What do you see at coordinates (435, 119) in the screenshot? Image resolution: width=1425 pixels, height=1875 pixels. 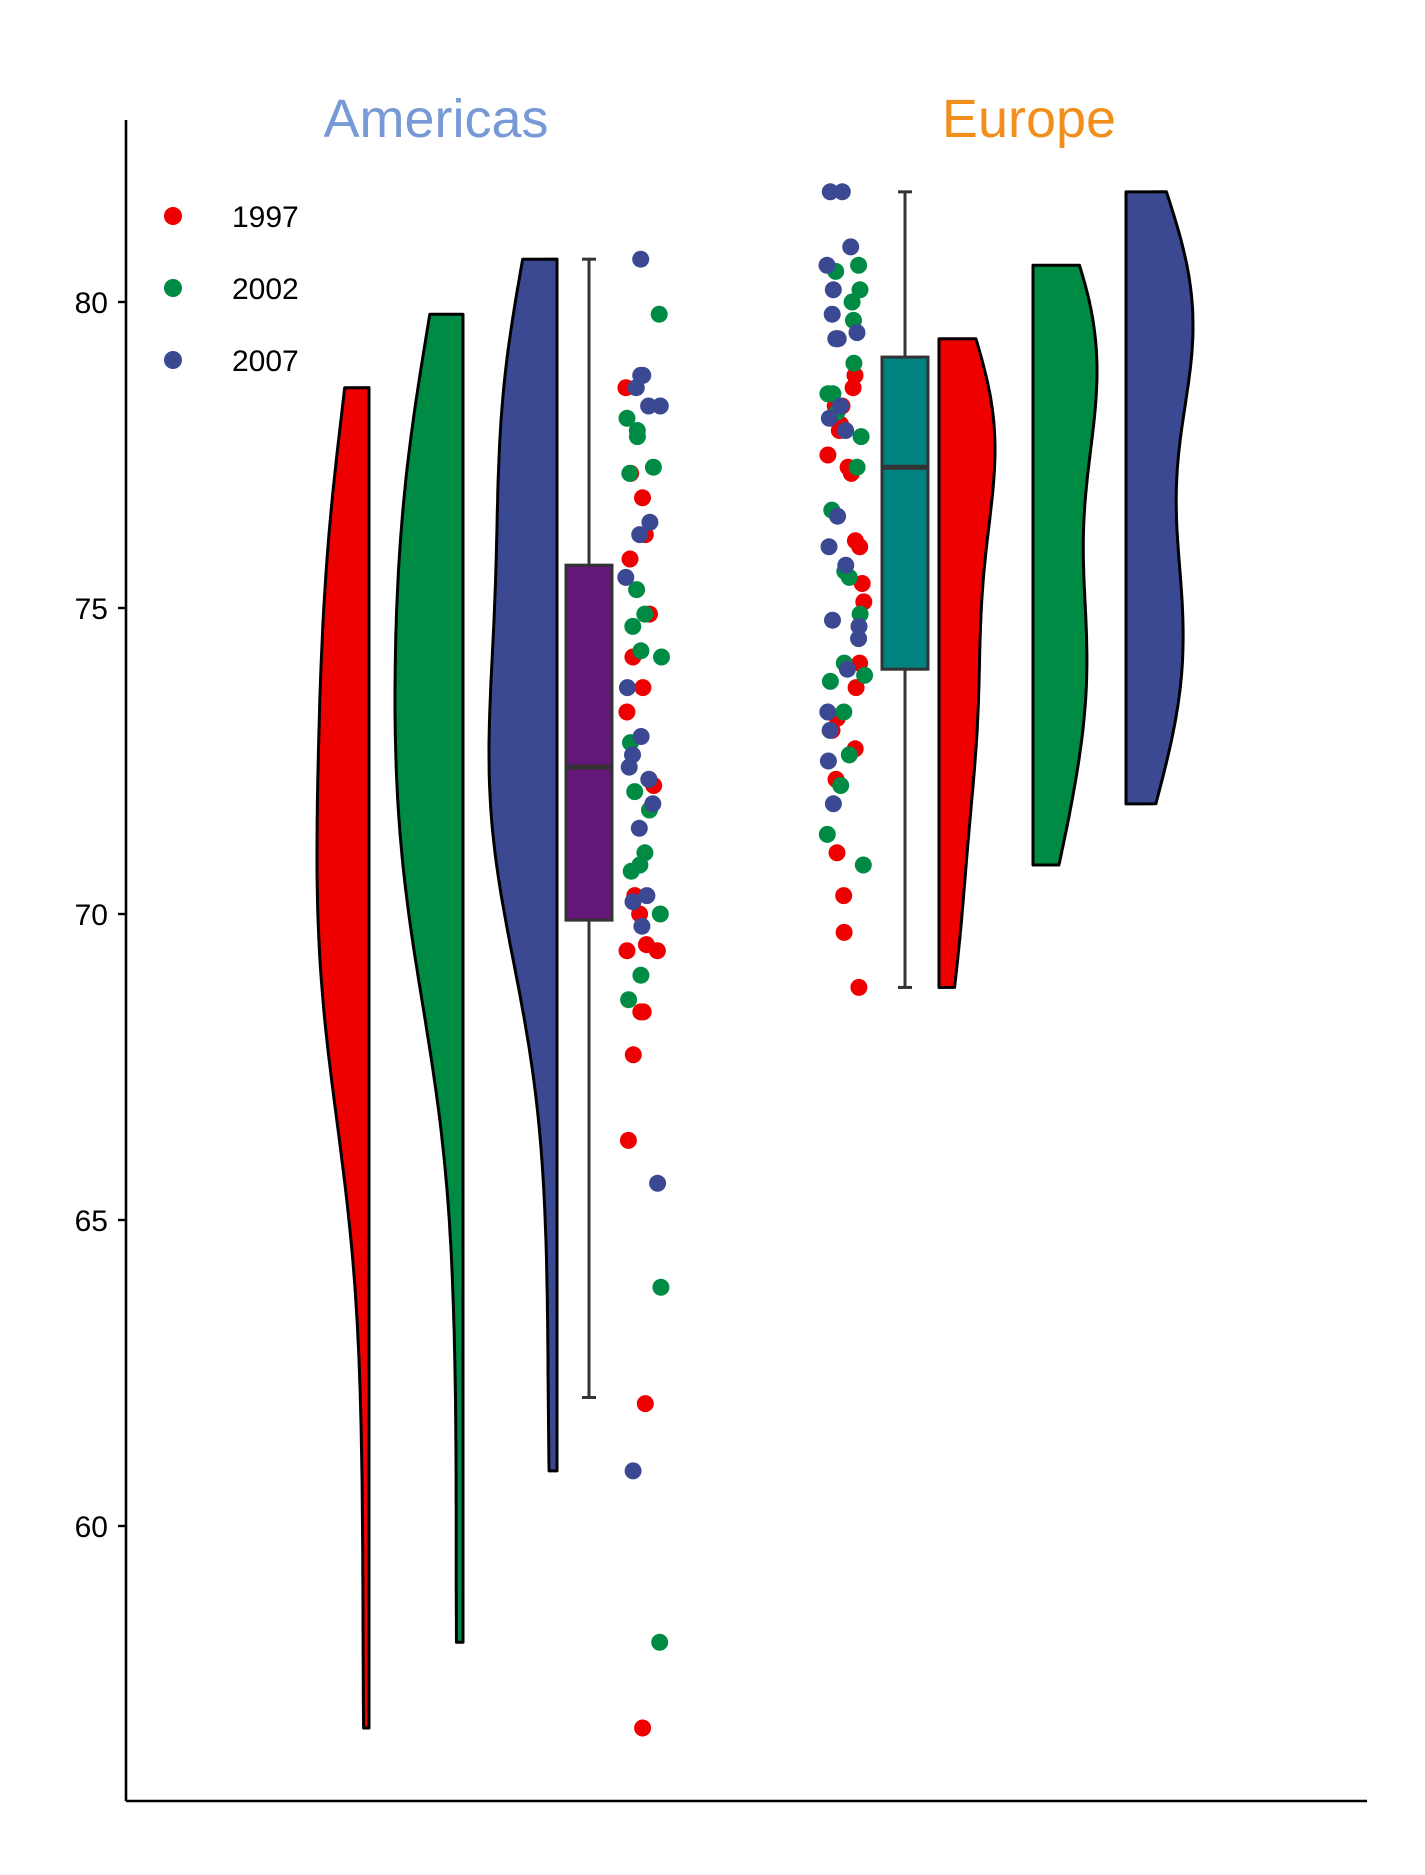 I see `group-title-americas: Americas` at bounding box center [435, 119].